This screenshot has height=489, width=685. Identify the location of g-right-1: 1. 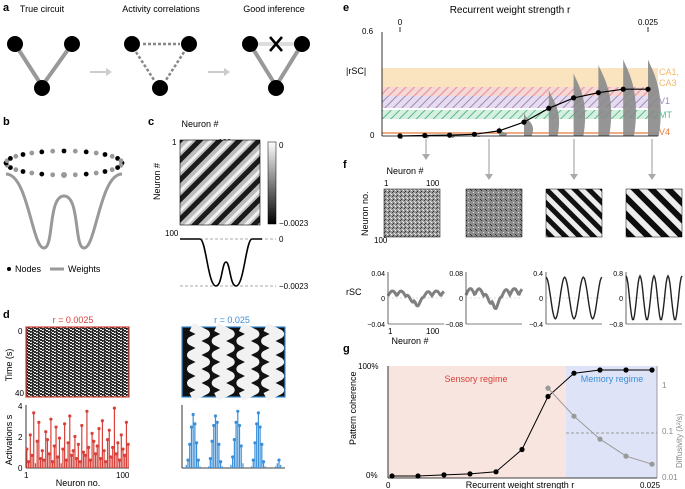
(664, 385).